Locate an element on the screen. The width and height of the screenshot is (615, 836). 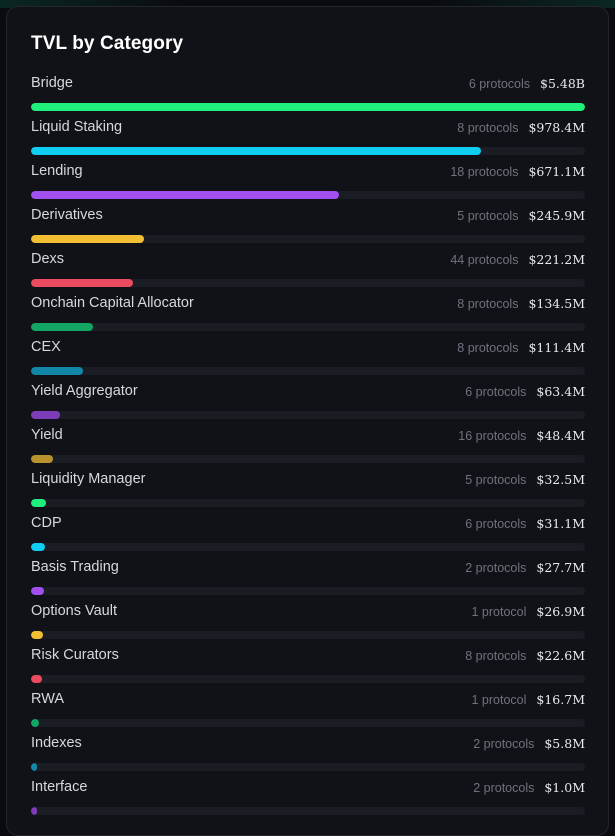
tvl-value: $5.48B is located at coordinates (562, 83).